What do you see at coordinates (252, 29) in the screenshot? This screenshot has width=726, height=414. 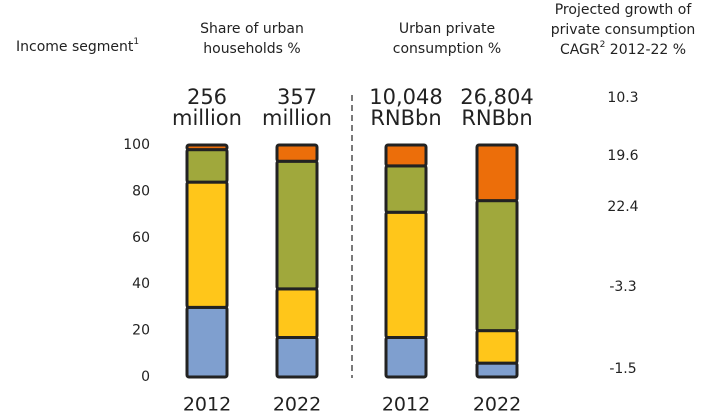 I see `header: Share of urban` at bounding box center [252, 29].